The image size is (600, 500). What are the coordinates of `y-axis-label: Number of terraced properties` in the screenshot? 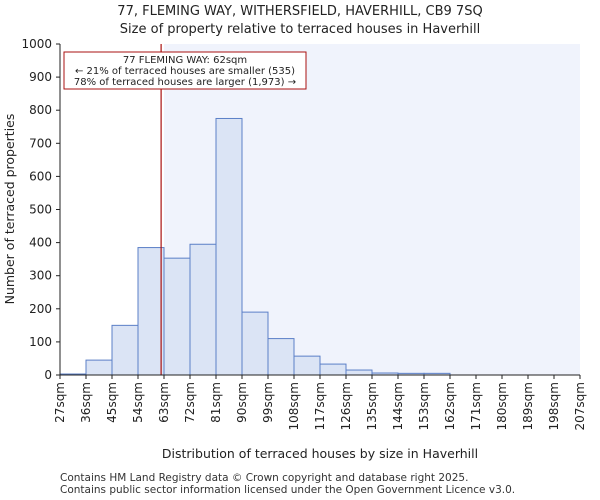 It's located at (9, 209).